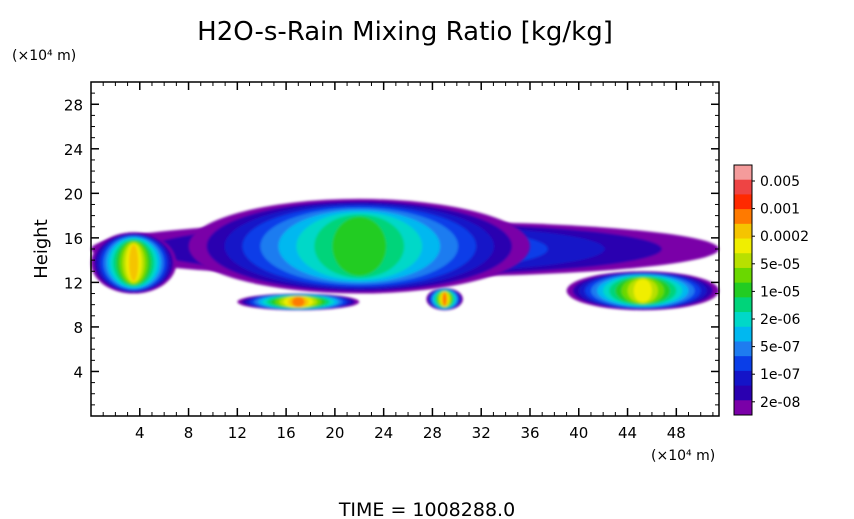 This screenshot has width=854, height=519. Describe the element at coordinates (627, 433) in the screenshot. I see `x-tick-label: 44` at that location.